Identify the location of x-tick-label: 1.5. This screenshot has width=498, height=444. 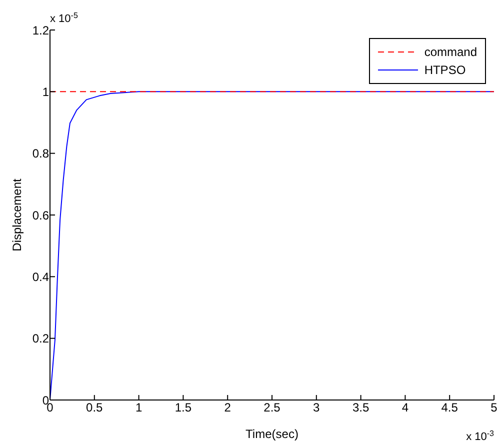
(183, 407).